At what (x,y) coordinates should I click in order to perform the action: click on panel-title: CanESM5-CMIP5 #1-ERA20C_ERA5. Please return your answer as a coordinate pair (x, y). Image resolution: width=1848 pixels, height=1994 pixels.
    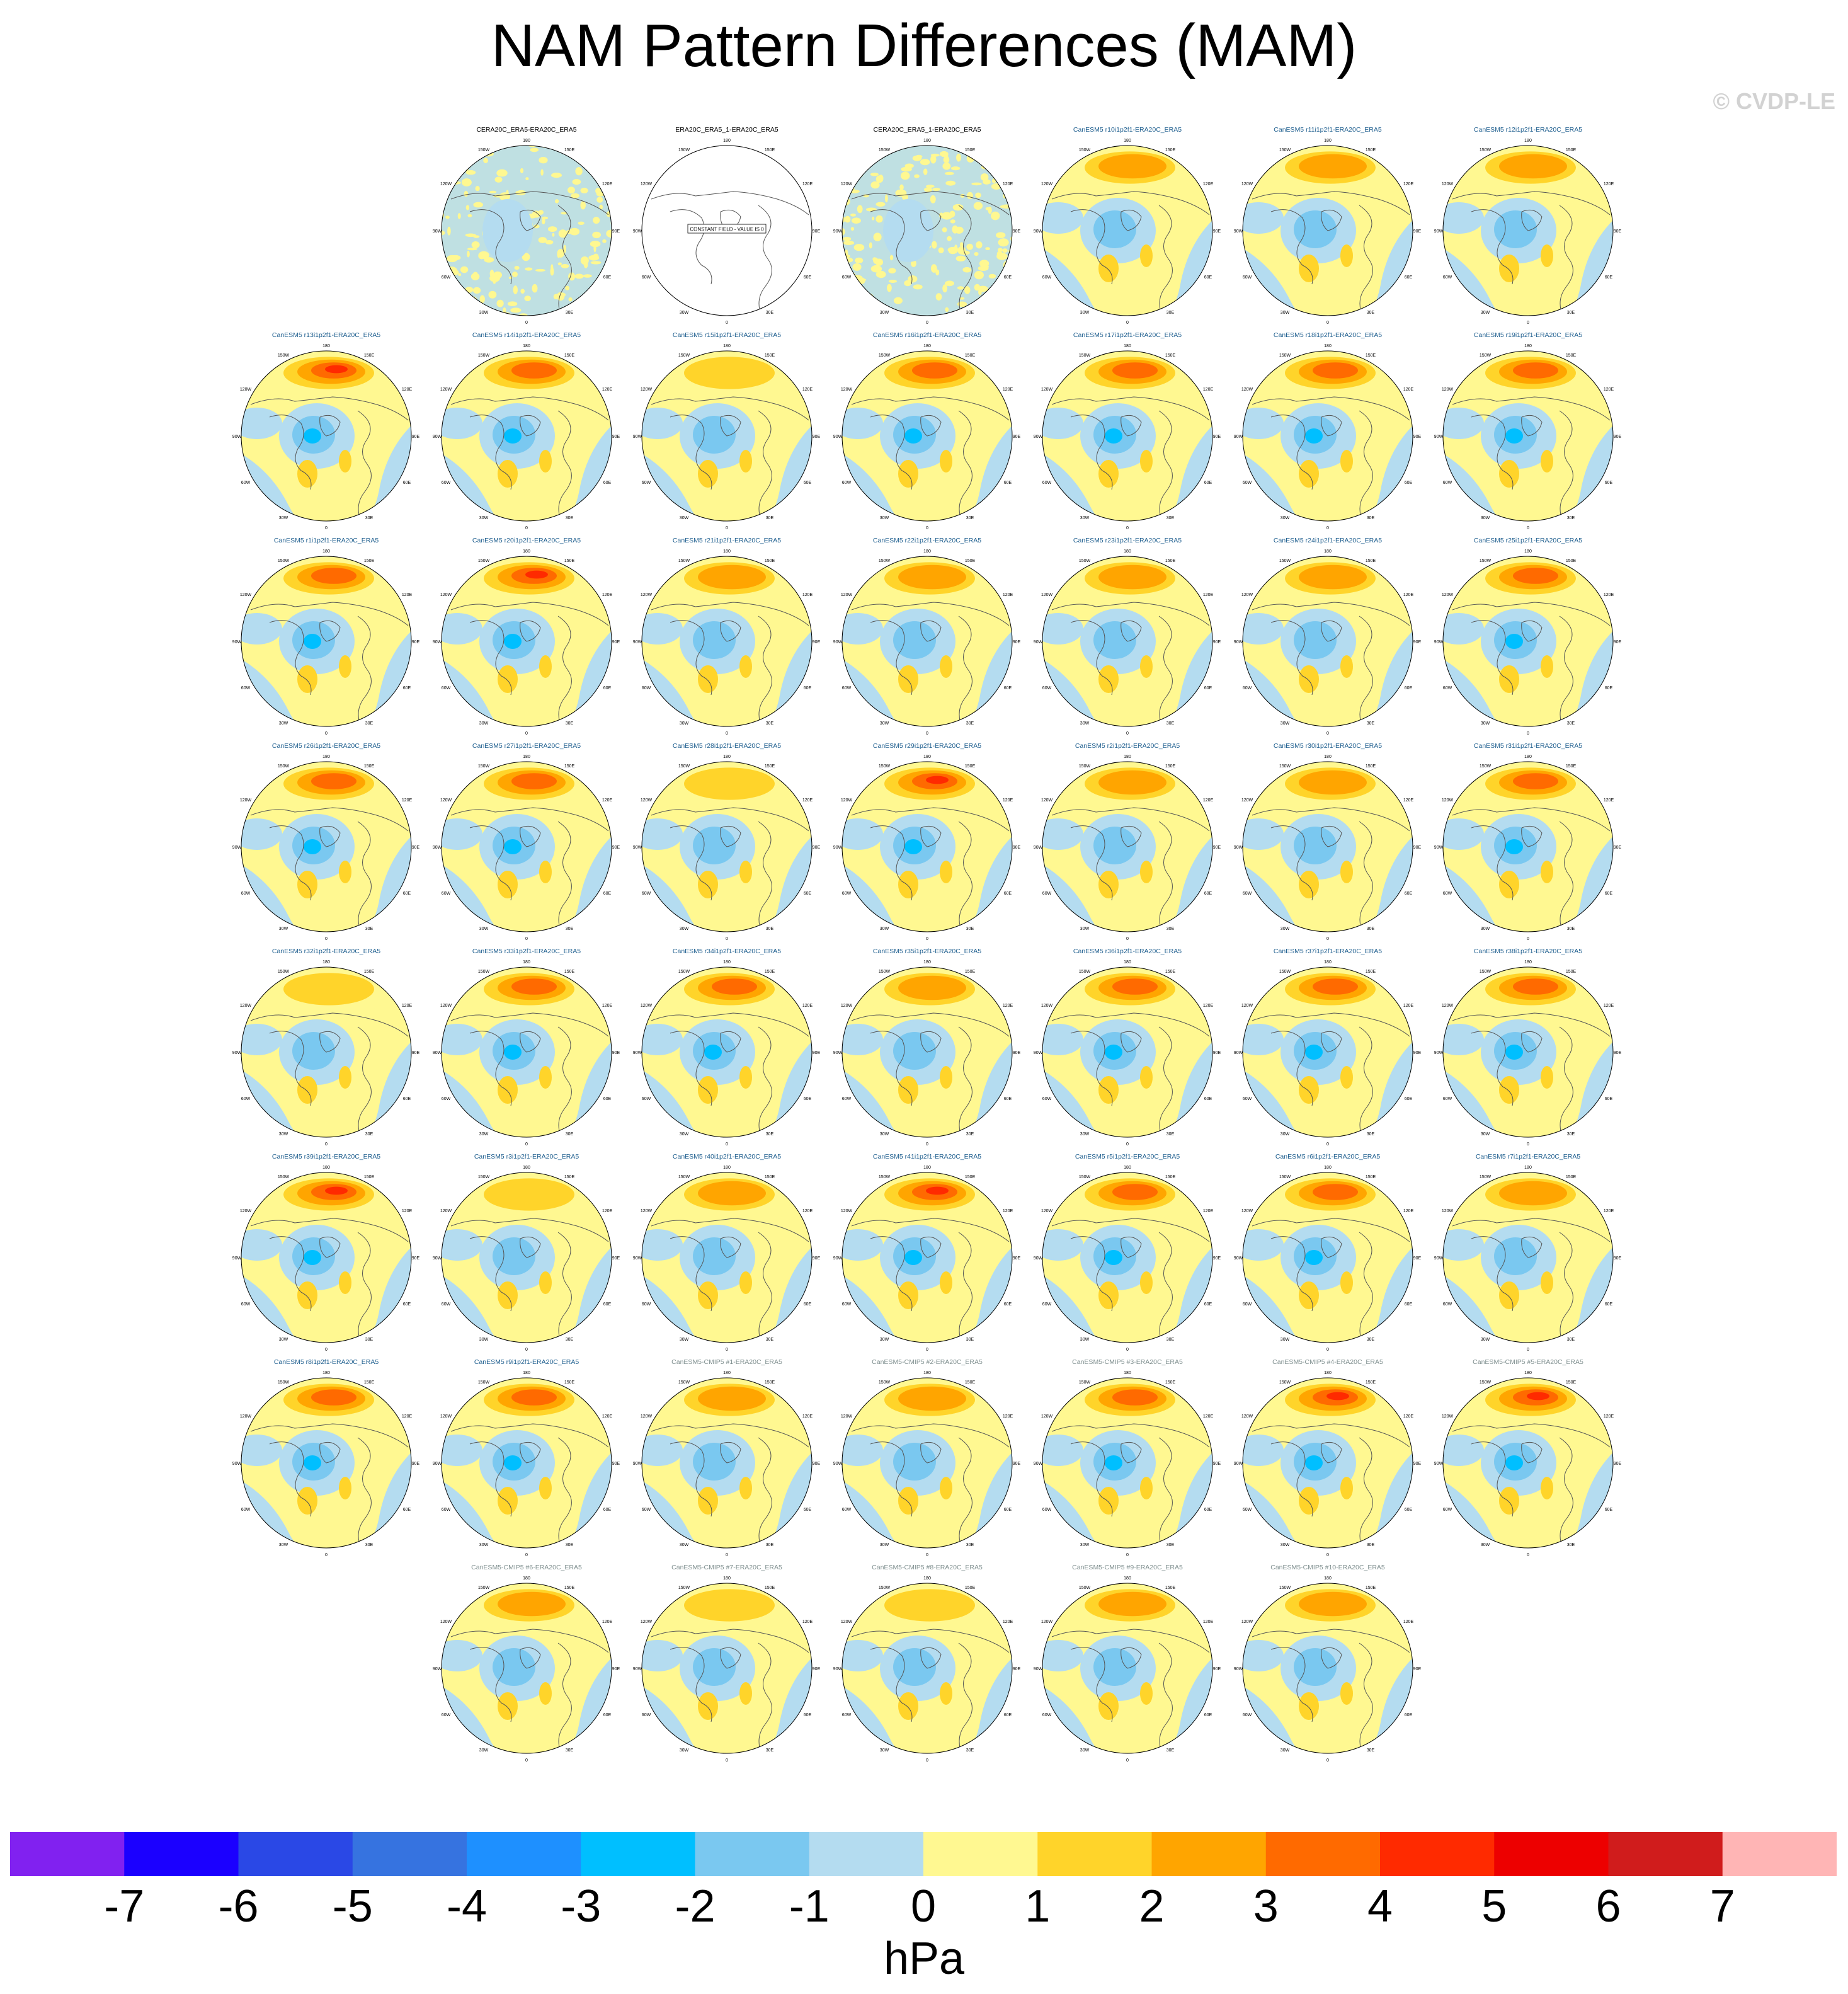
    Looking at the image, I should click on (726, 1362).